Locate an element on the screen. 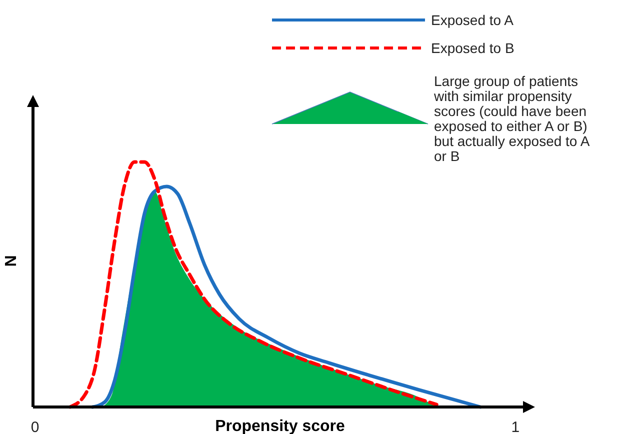 The height and width of the screenshot is (434, 631). x-tick-label: 1 is located at coordinates (515, 426).